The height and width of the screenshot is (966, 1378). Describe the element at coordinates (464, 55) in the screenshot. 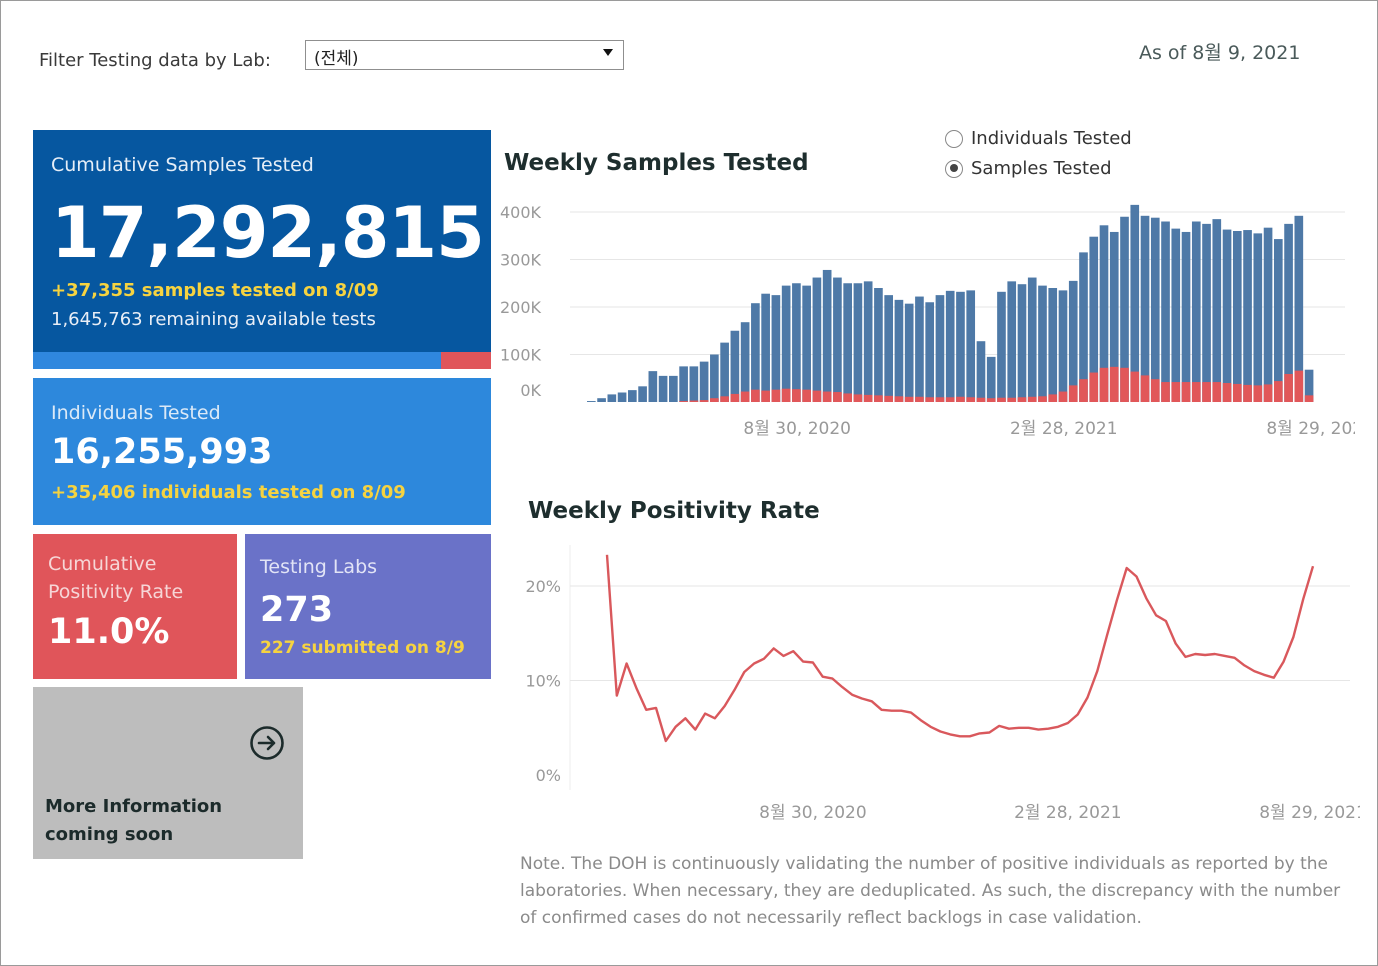

I see `lab-filter-select: (전체)` at that location.